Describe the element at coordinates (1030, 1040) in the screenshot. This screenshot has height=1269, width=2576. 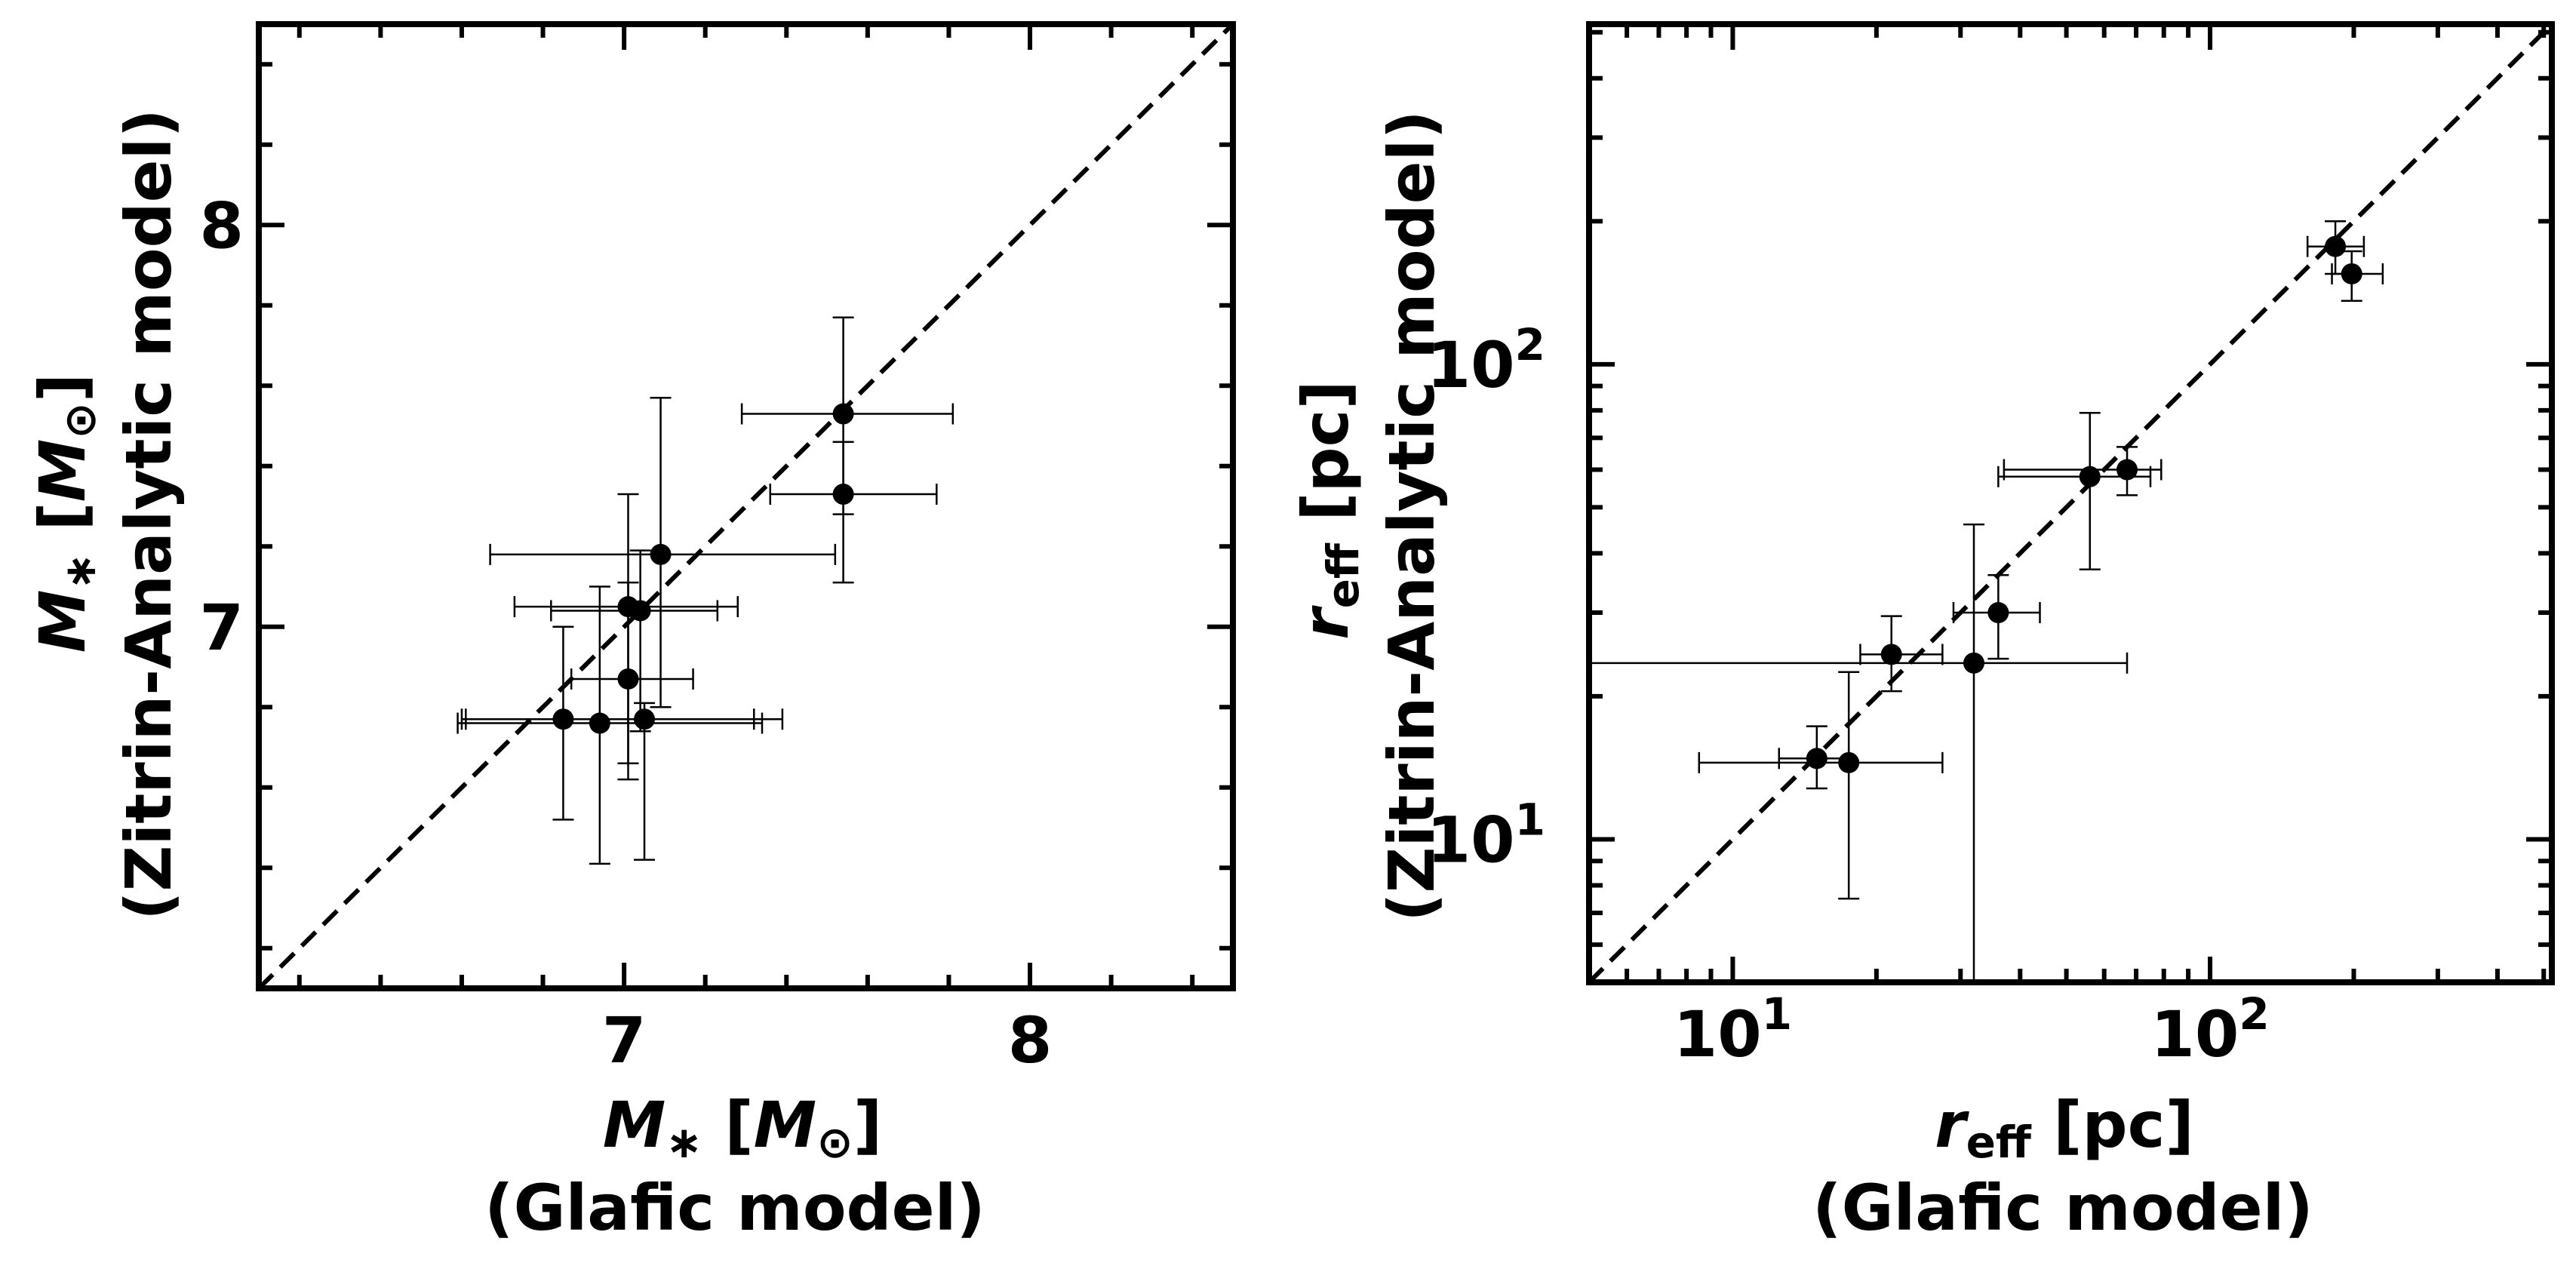
I see `x-tick-label: 8` at that location.